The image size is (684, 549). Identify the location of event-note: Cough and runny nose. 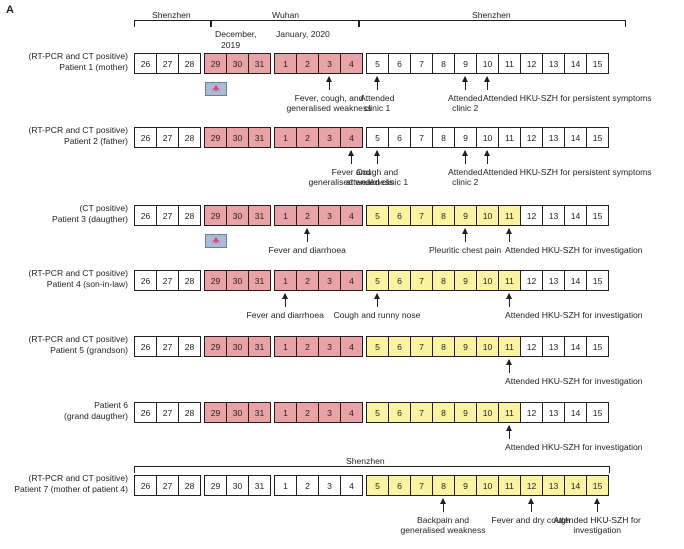
(377, 315).